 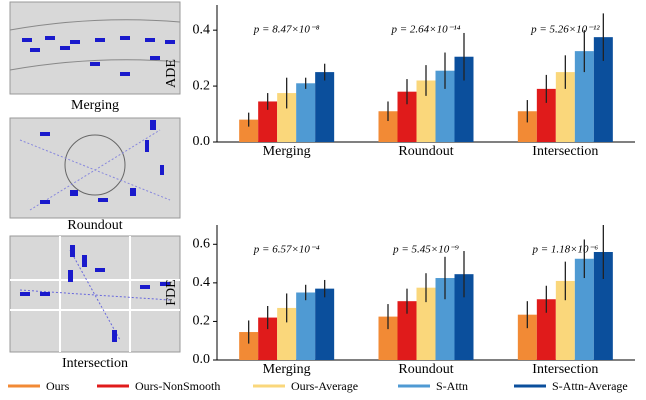 What do you see at coordinates (425, 250) in the screenshot?
I see `annotation: p = 5.45×10⁻⁹` at bounding box center [425, 250].